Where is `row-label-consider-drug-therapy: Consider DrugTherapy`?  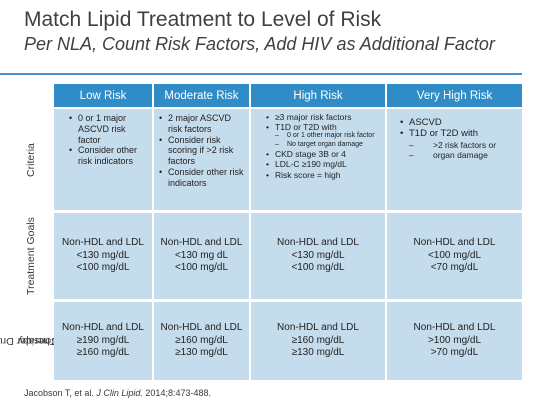 row-label-consider-drug-therapy: Consider DrugTherapy is located at coordinates (29, 341).